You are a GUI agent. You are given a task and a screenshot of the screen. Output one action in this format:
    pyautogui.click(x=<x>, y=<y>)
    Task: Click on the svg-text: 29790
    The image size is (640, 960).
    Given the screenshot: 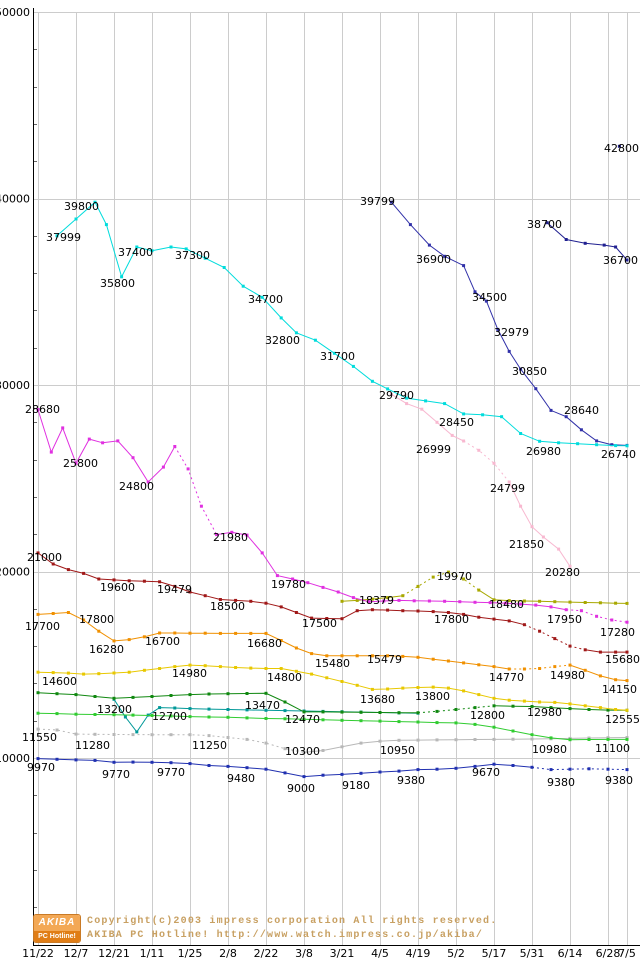 What is the action you would take?
    pyautogui.click(x=396, y=395)
    